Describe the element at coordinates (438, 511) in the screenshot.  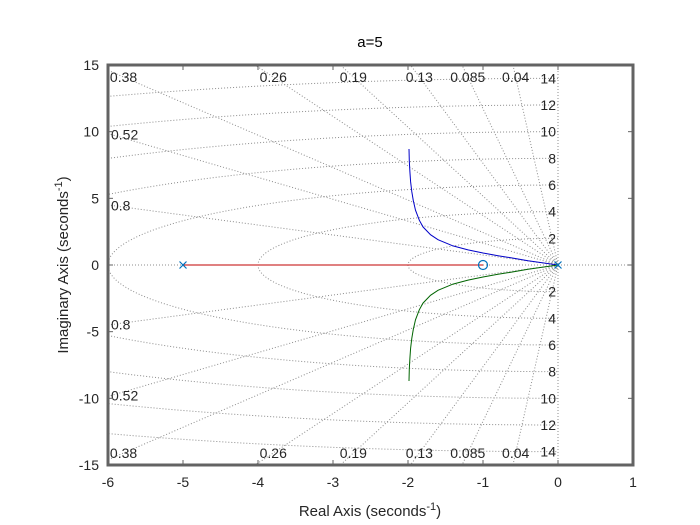
I see `x-axis-title-close: )` at that location.